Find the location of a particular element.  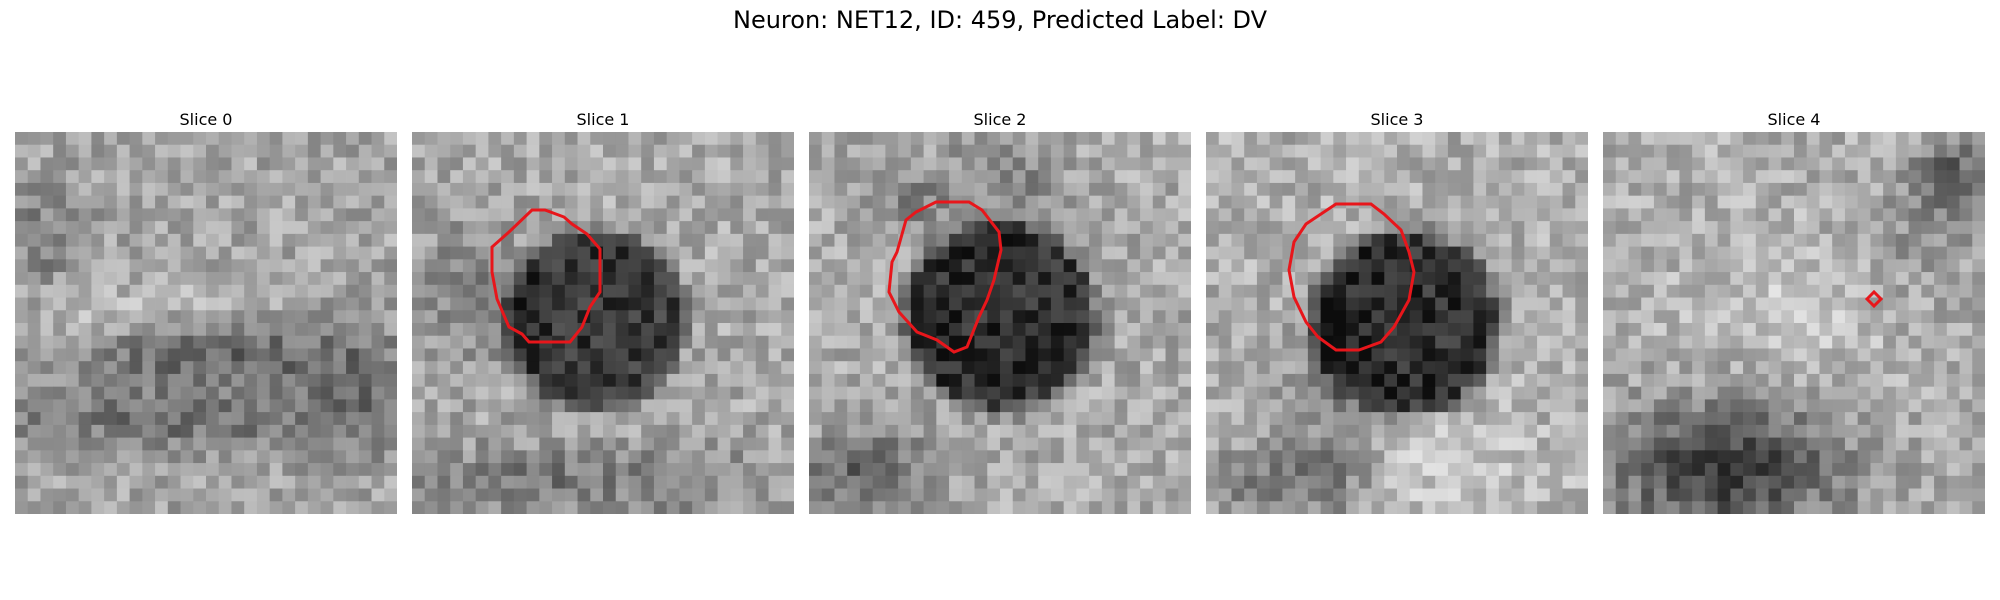

slice-title-4: Slice 4 is located at coordinates (1794, 119).